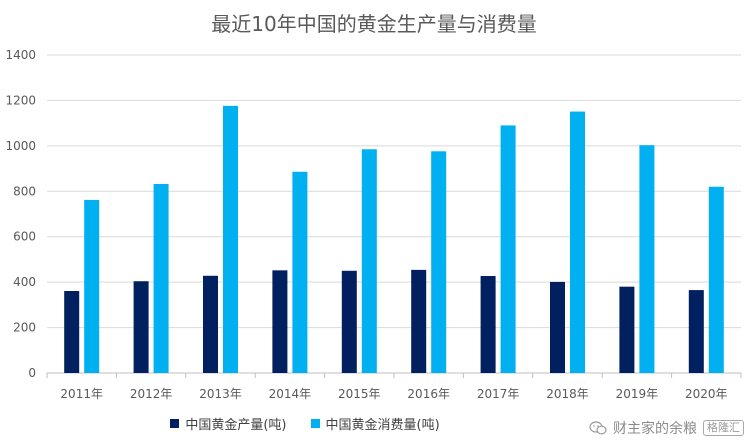 This screenshot has width=748, height=442. I want to click on axes, so click(394, 375).